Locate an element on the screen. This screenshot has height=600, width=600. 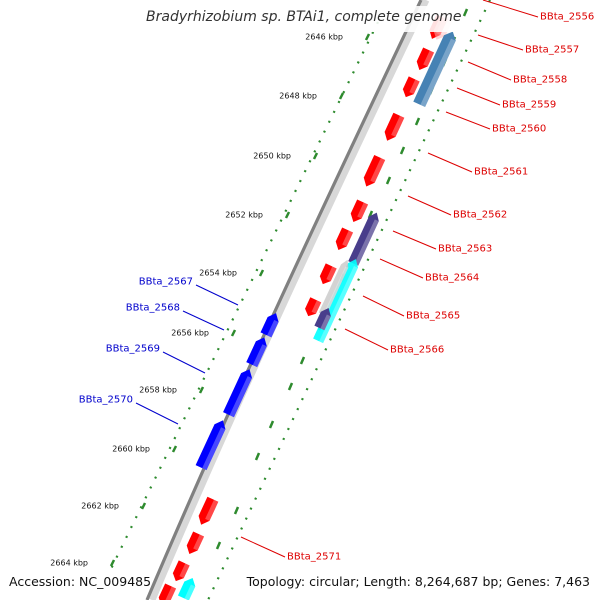
gene-label: BBta_2560 is located at coordinates (519, 129).